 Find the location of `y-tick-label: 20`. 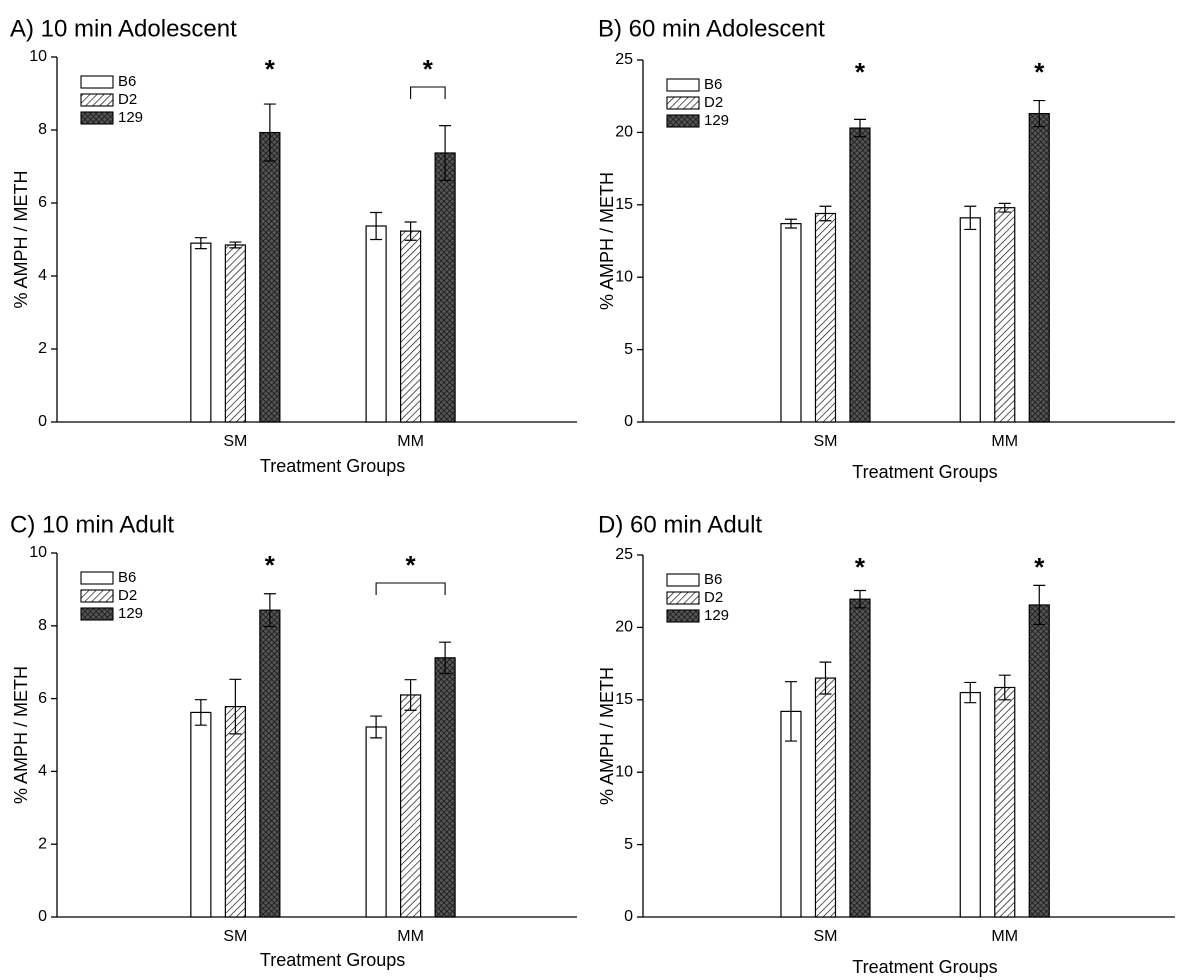

y-tick-label: 20 is located at coordinates (624, 627).